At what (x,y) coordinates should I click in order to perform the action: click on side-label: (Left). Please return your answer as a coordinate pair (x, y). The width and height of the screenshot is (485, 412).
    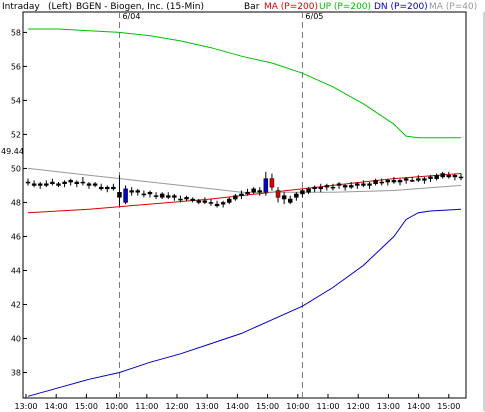
    Looking at the image, I should click on (60, 7).